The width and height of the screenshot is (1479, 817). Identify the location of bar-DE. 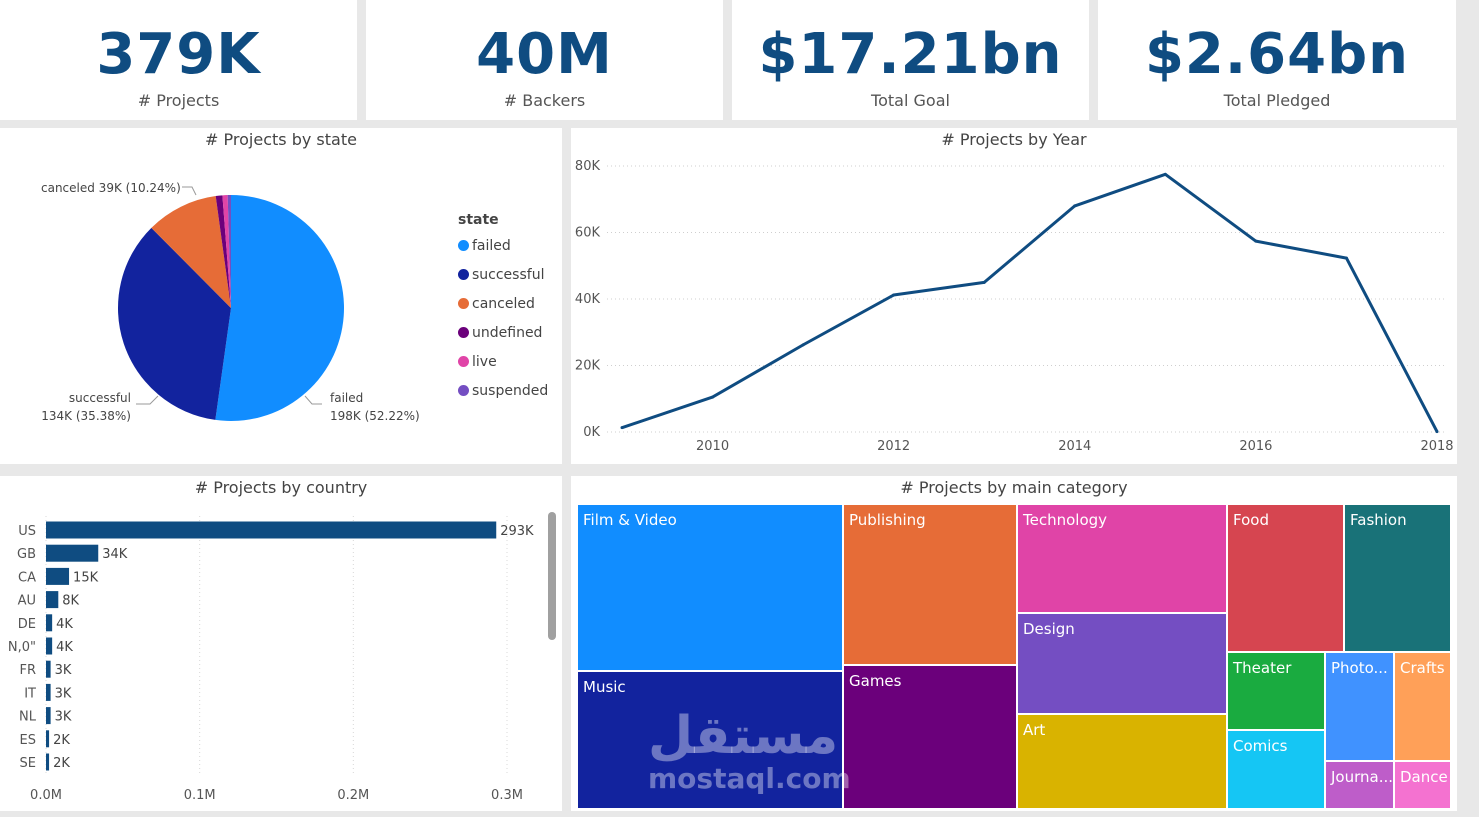
(49, 623).